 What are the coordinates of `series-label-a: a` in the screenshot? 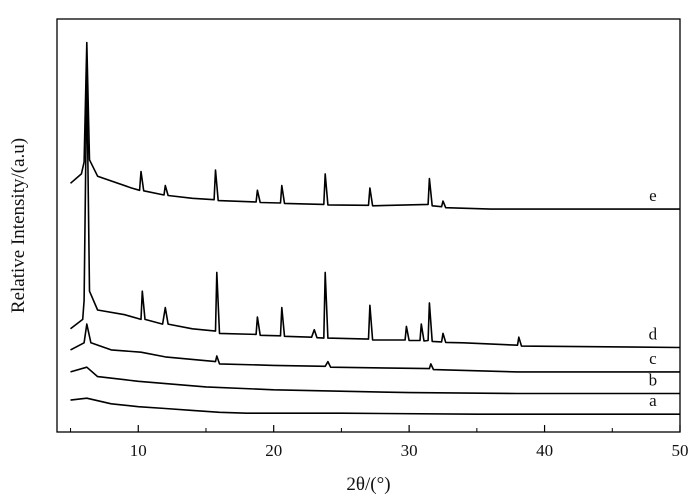 It's located at (653, 400).